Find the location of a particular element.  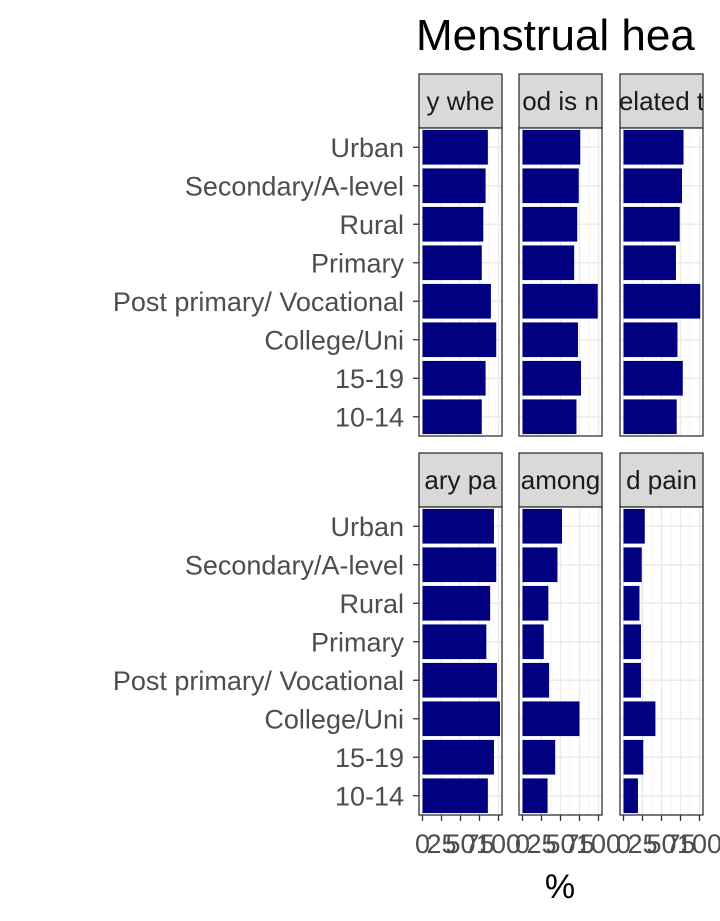

facet-strip-label: d pain is located at coordinates (661, 480).